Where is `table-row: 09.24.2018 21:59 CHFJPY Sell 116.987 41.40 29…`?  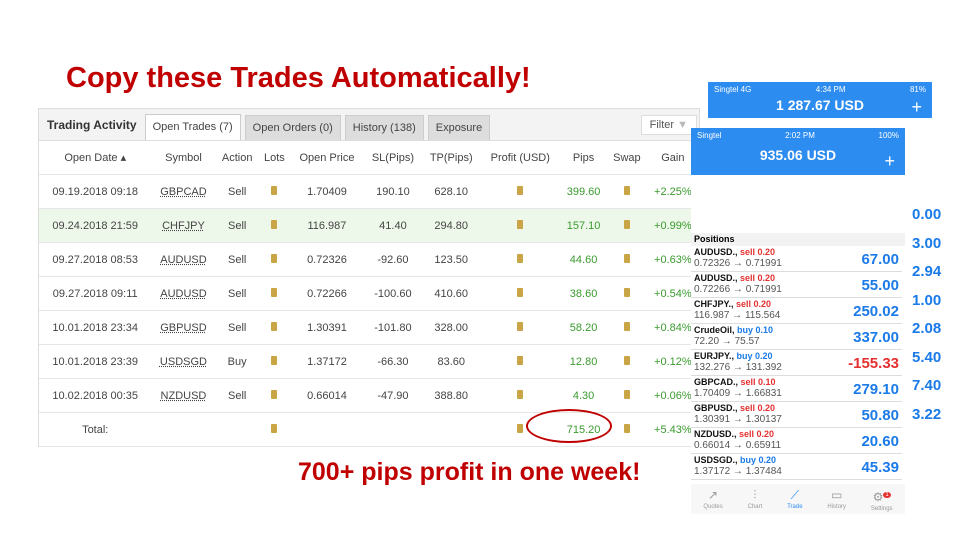
table-row: 09.24.2018 21:59 CHFJPY Sell 116.987 41.40 29… is located at coordinates (369, 225).